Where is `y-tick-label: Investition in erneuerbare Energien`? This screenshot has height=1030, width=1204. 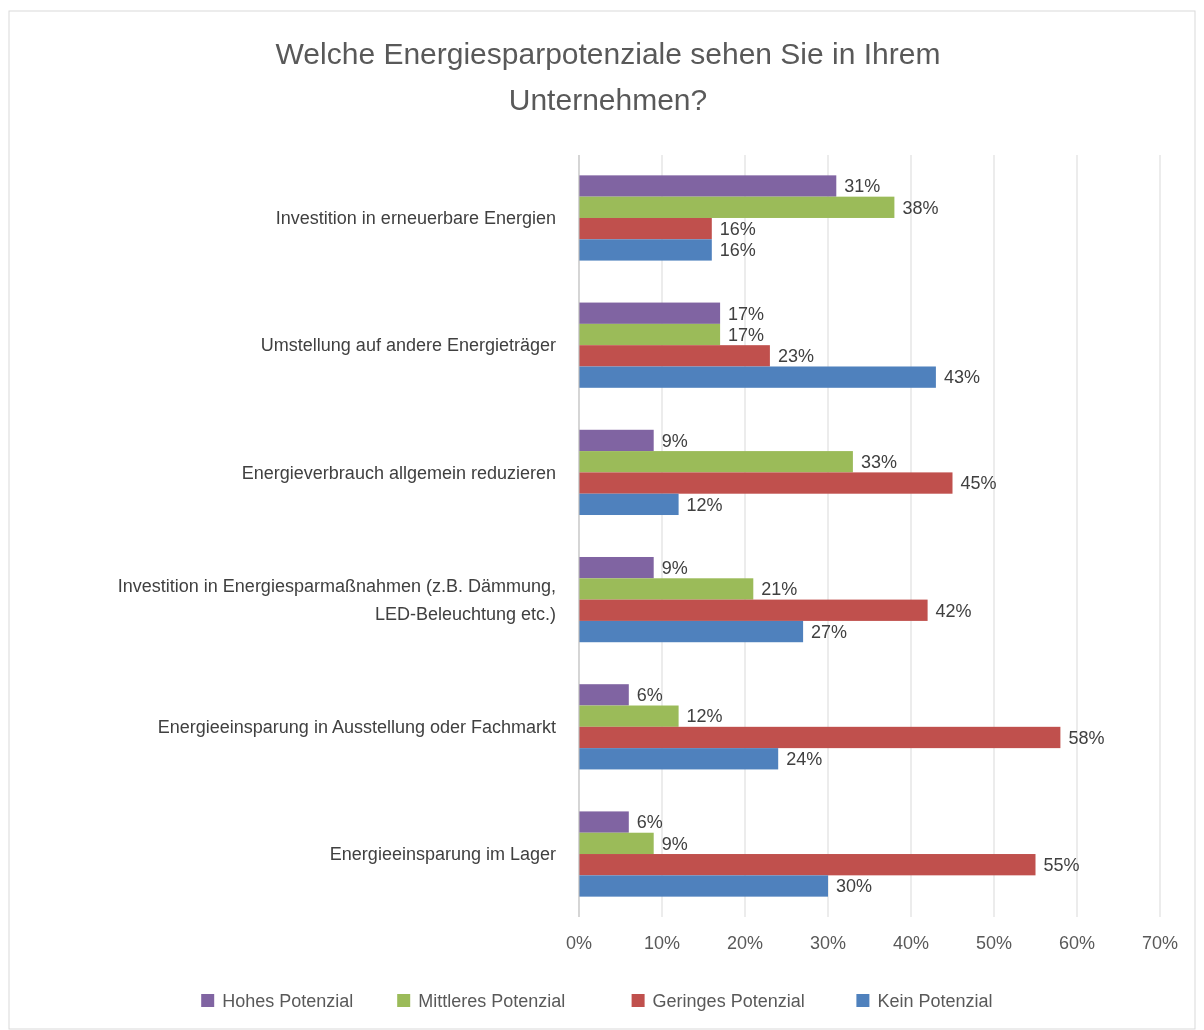
y-tick-label: Investition in erneuerbare Energien is located at coordinates (415, 218).